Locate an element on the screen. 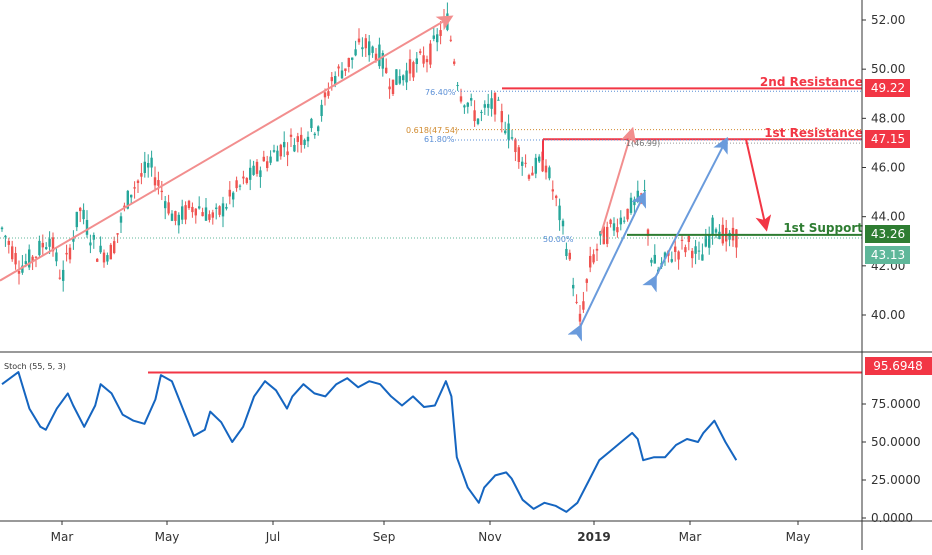 The image size is (932, 555). tag-1st-support: 43.26 is located at coordinates (888, 234).